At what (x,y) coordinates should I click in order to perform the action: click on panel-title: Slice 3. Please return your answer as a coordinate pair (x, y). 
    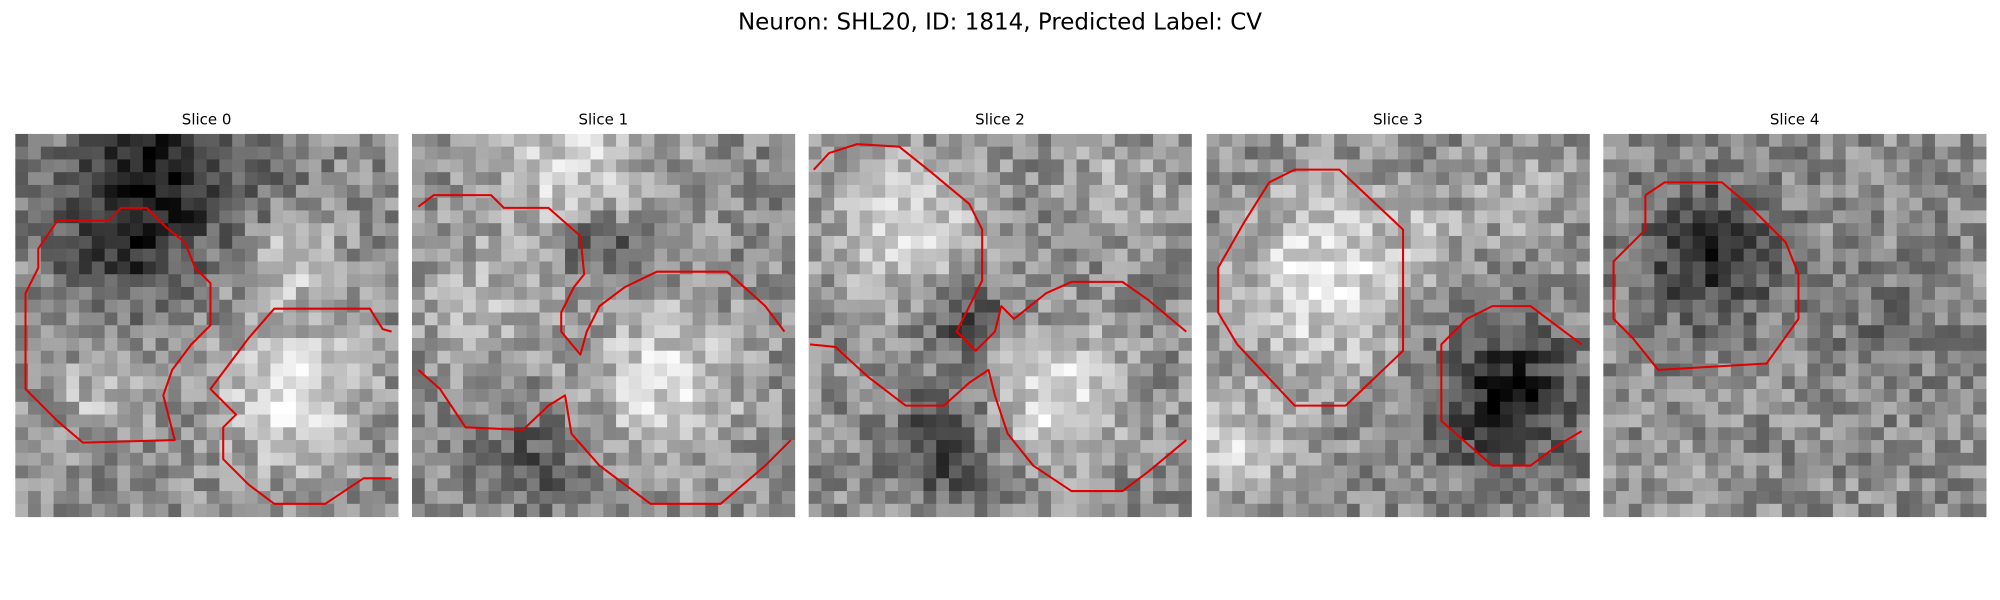
    Looking at the image, I should click on (1398, 119).